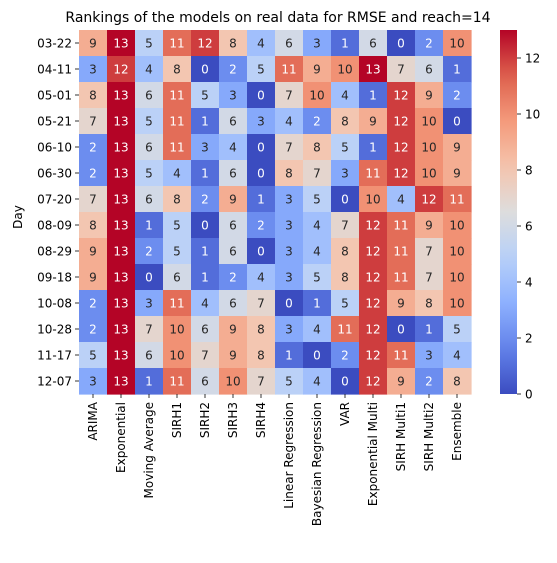 Image resolution: width=557 pixels, height=563 pixels. Describe the element at coordinates (149, 450) in the screenshot. I see `x-tick-label: Moving Average` at that location.